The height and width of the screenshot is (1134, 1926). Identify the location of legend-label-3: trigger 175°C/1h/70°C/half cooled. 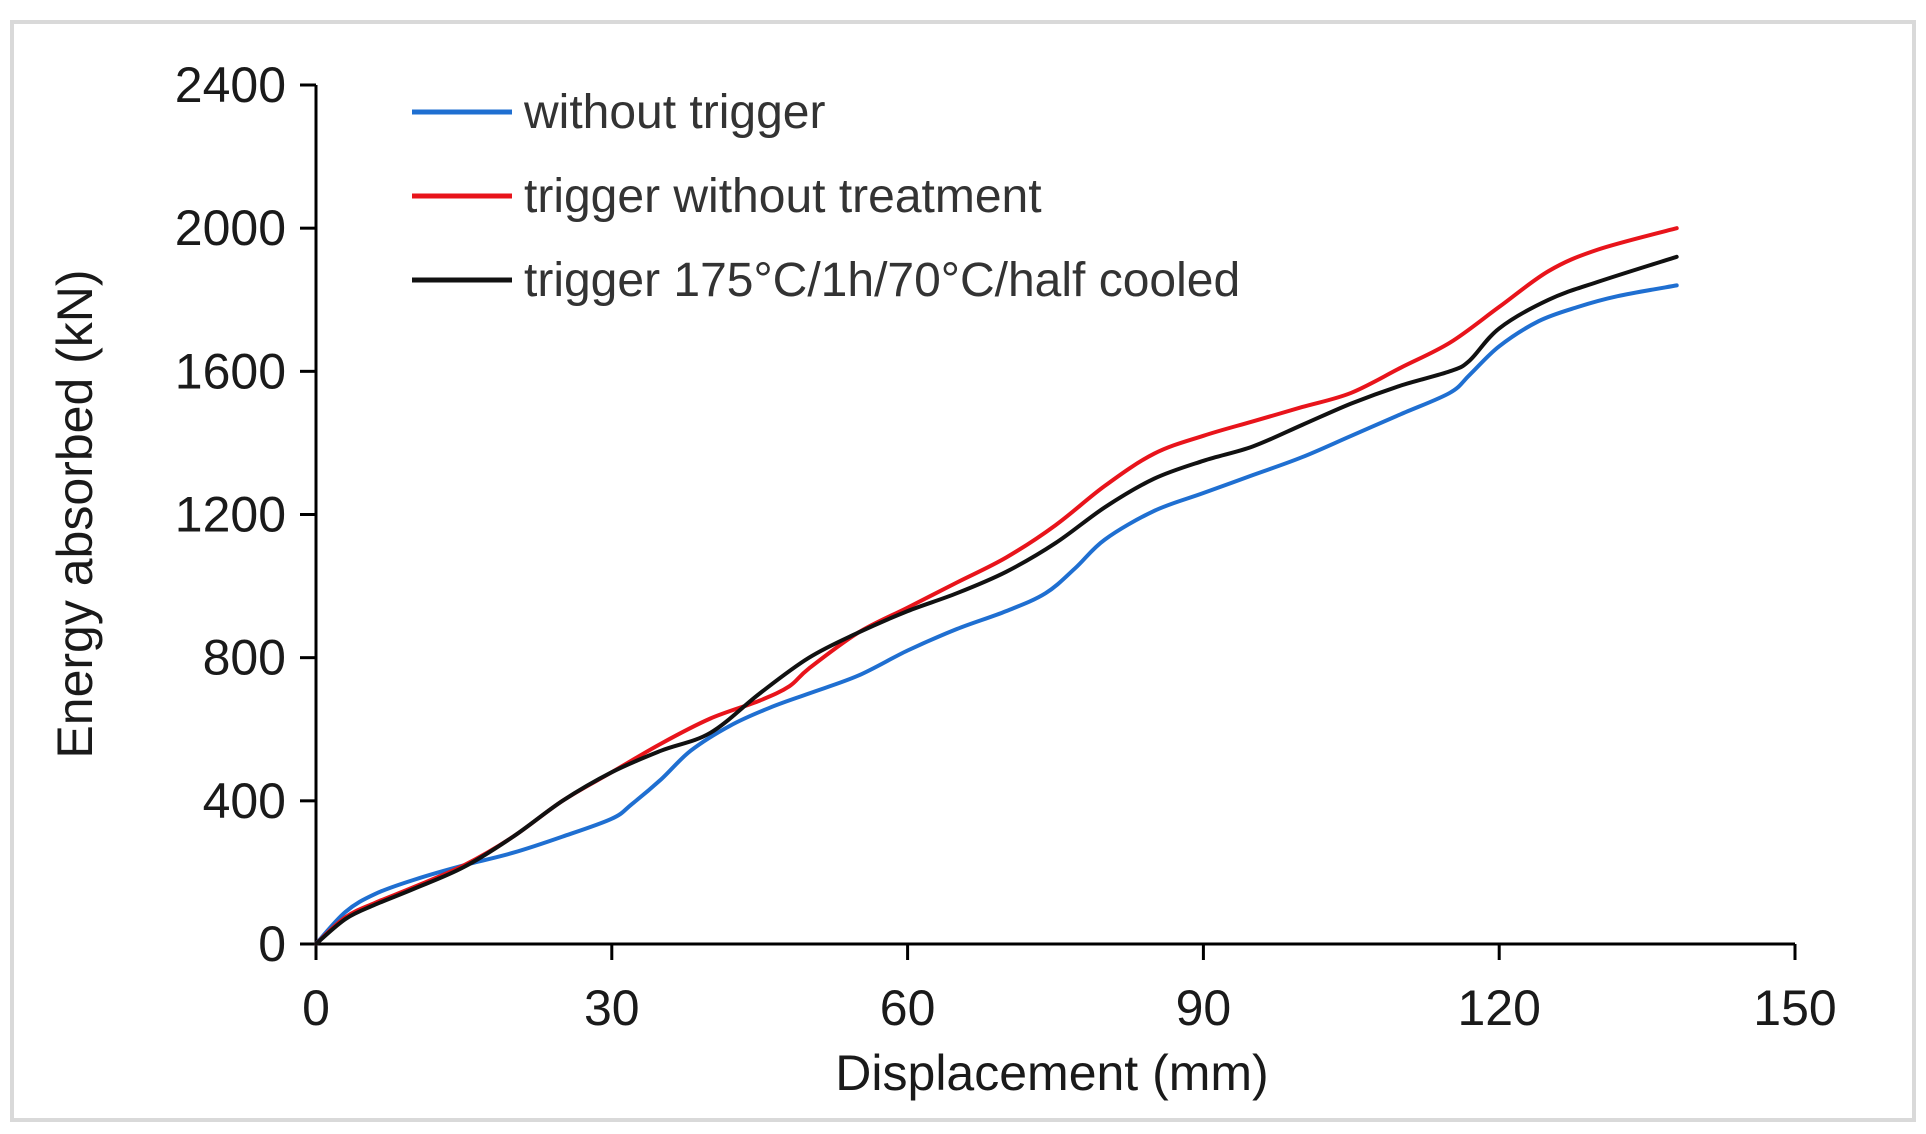
(882, 280).